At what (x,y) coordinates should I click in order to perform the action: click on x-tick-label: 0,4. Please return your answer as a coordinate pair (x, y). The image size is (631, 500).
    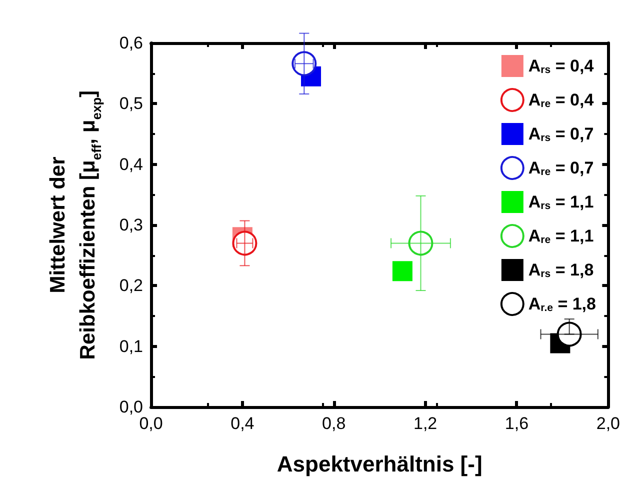
    Looking at the image, I should click on (242, 423).